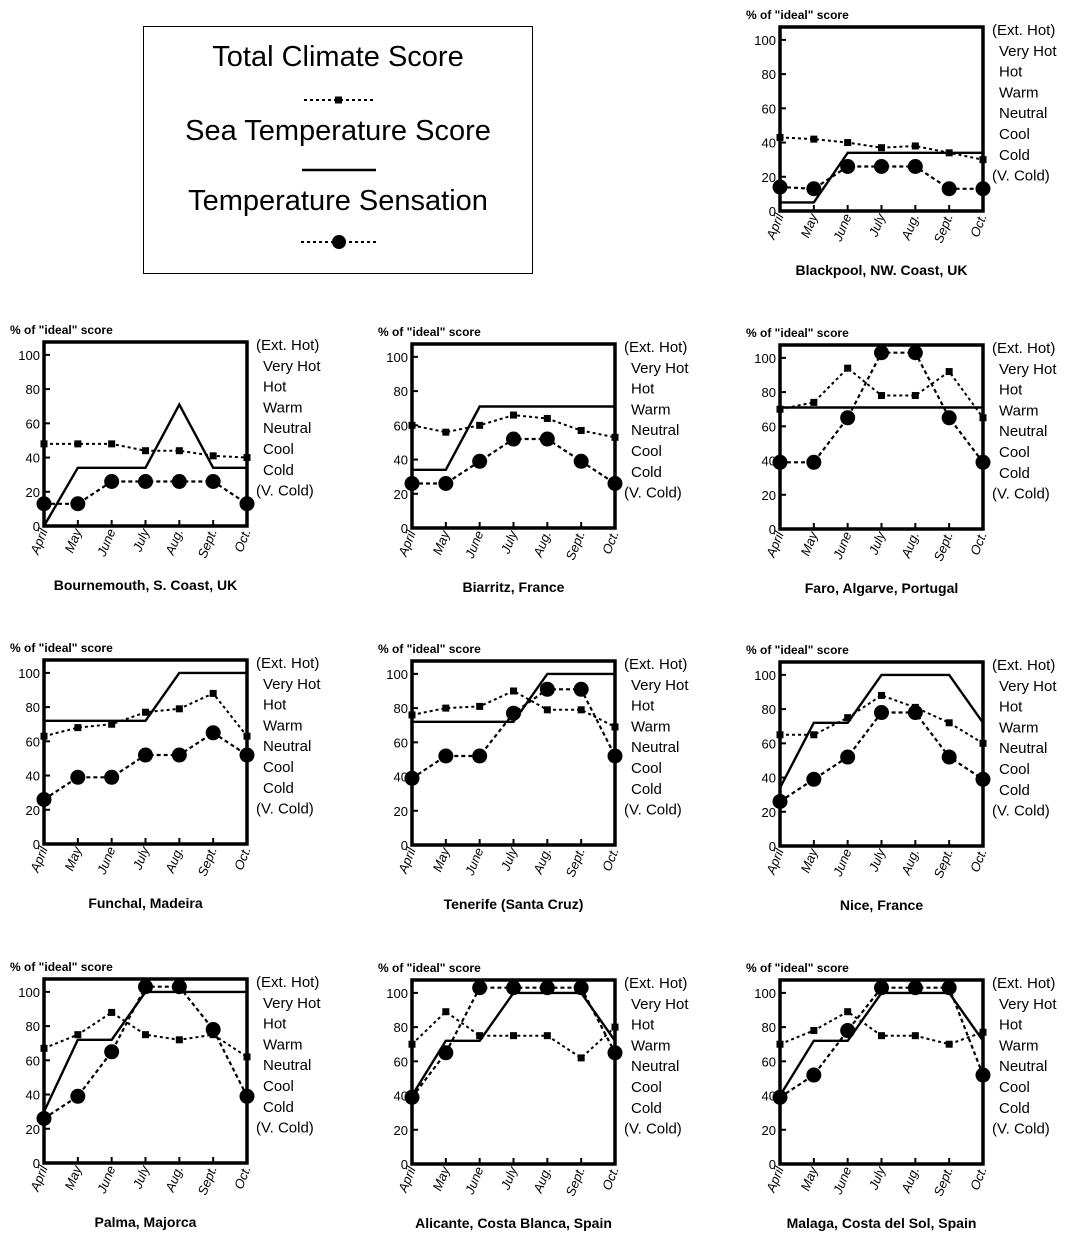  What do you see at coordinates (513, 438) in the screenshot?
I see `series-line-sea-temperature` at bounding box center [513, 438].